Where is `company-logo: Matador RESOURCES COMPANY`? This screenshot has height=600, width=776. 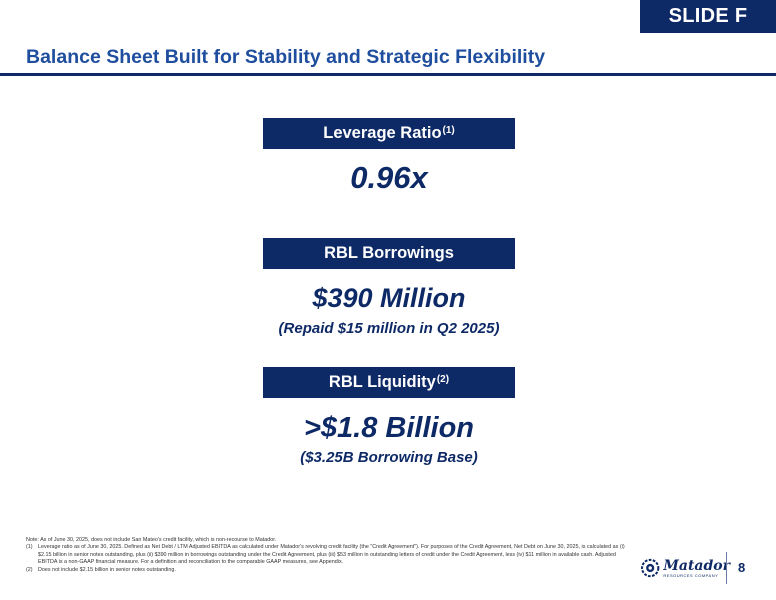
company-logo: Matador RESOURCES COMPANY is located at coordinates (685, 568).